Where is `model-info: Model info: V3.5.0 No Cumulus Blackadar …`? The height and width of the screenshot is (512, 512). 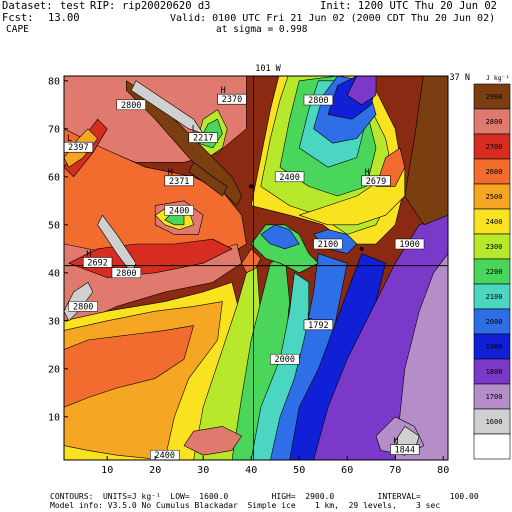
model-info: Model info: V3.5.0 No Cumulus Blackadar … is located at coordinates (245, 505).